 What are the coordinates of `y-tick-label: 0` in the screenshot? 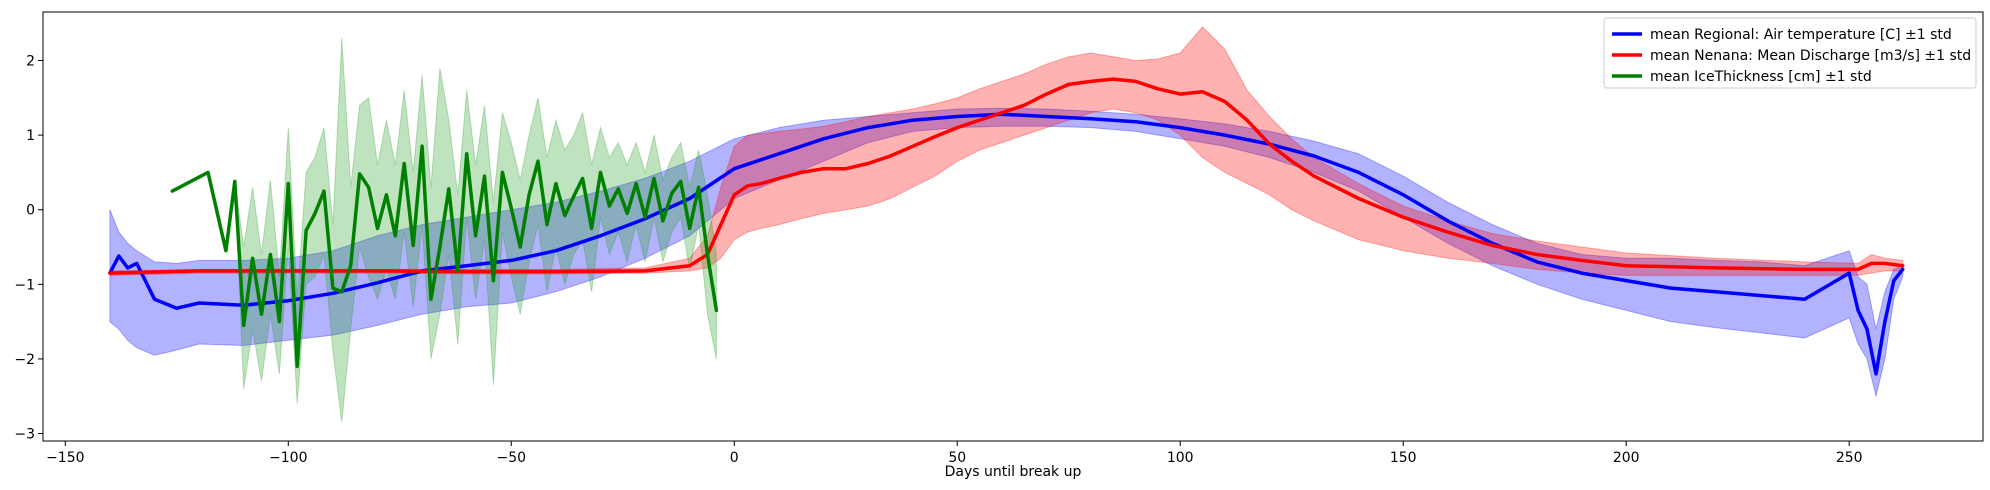 It's located at (30, 211).